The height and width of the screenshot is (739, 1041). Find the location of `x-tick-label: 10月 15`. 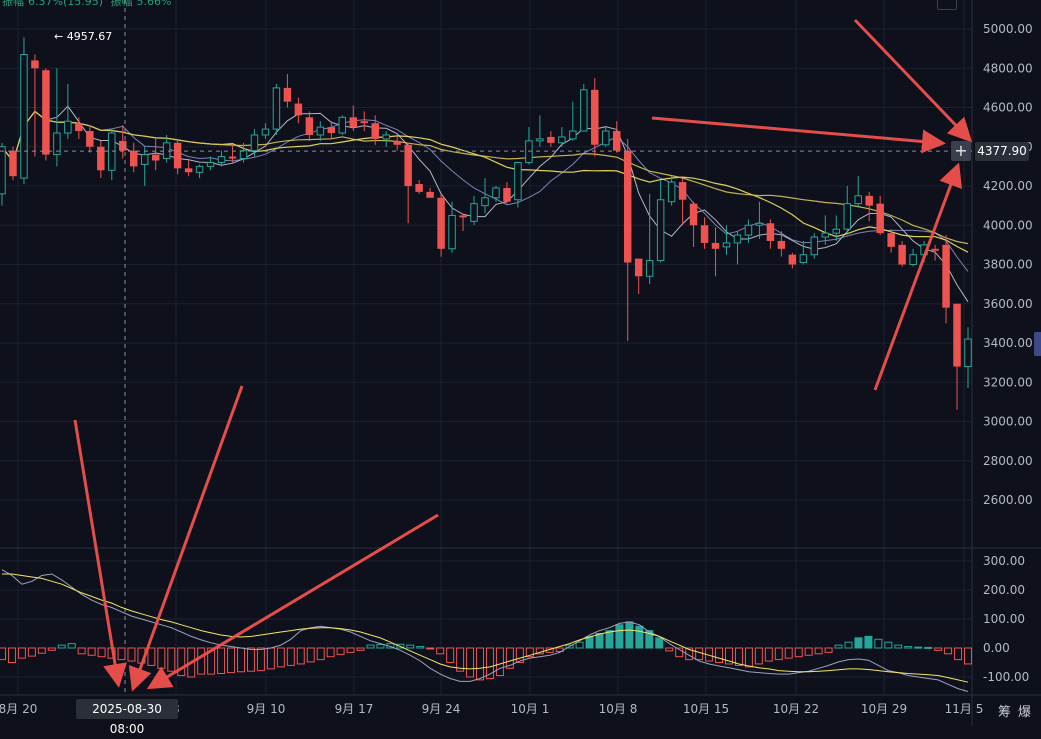

x-tick-label: 10月 15 is located at coordinates (706, 709).